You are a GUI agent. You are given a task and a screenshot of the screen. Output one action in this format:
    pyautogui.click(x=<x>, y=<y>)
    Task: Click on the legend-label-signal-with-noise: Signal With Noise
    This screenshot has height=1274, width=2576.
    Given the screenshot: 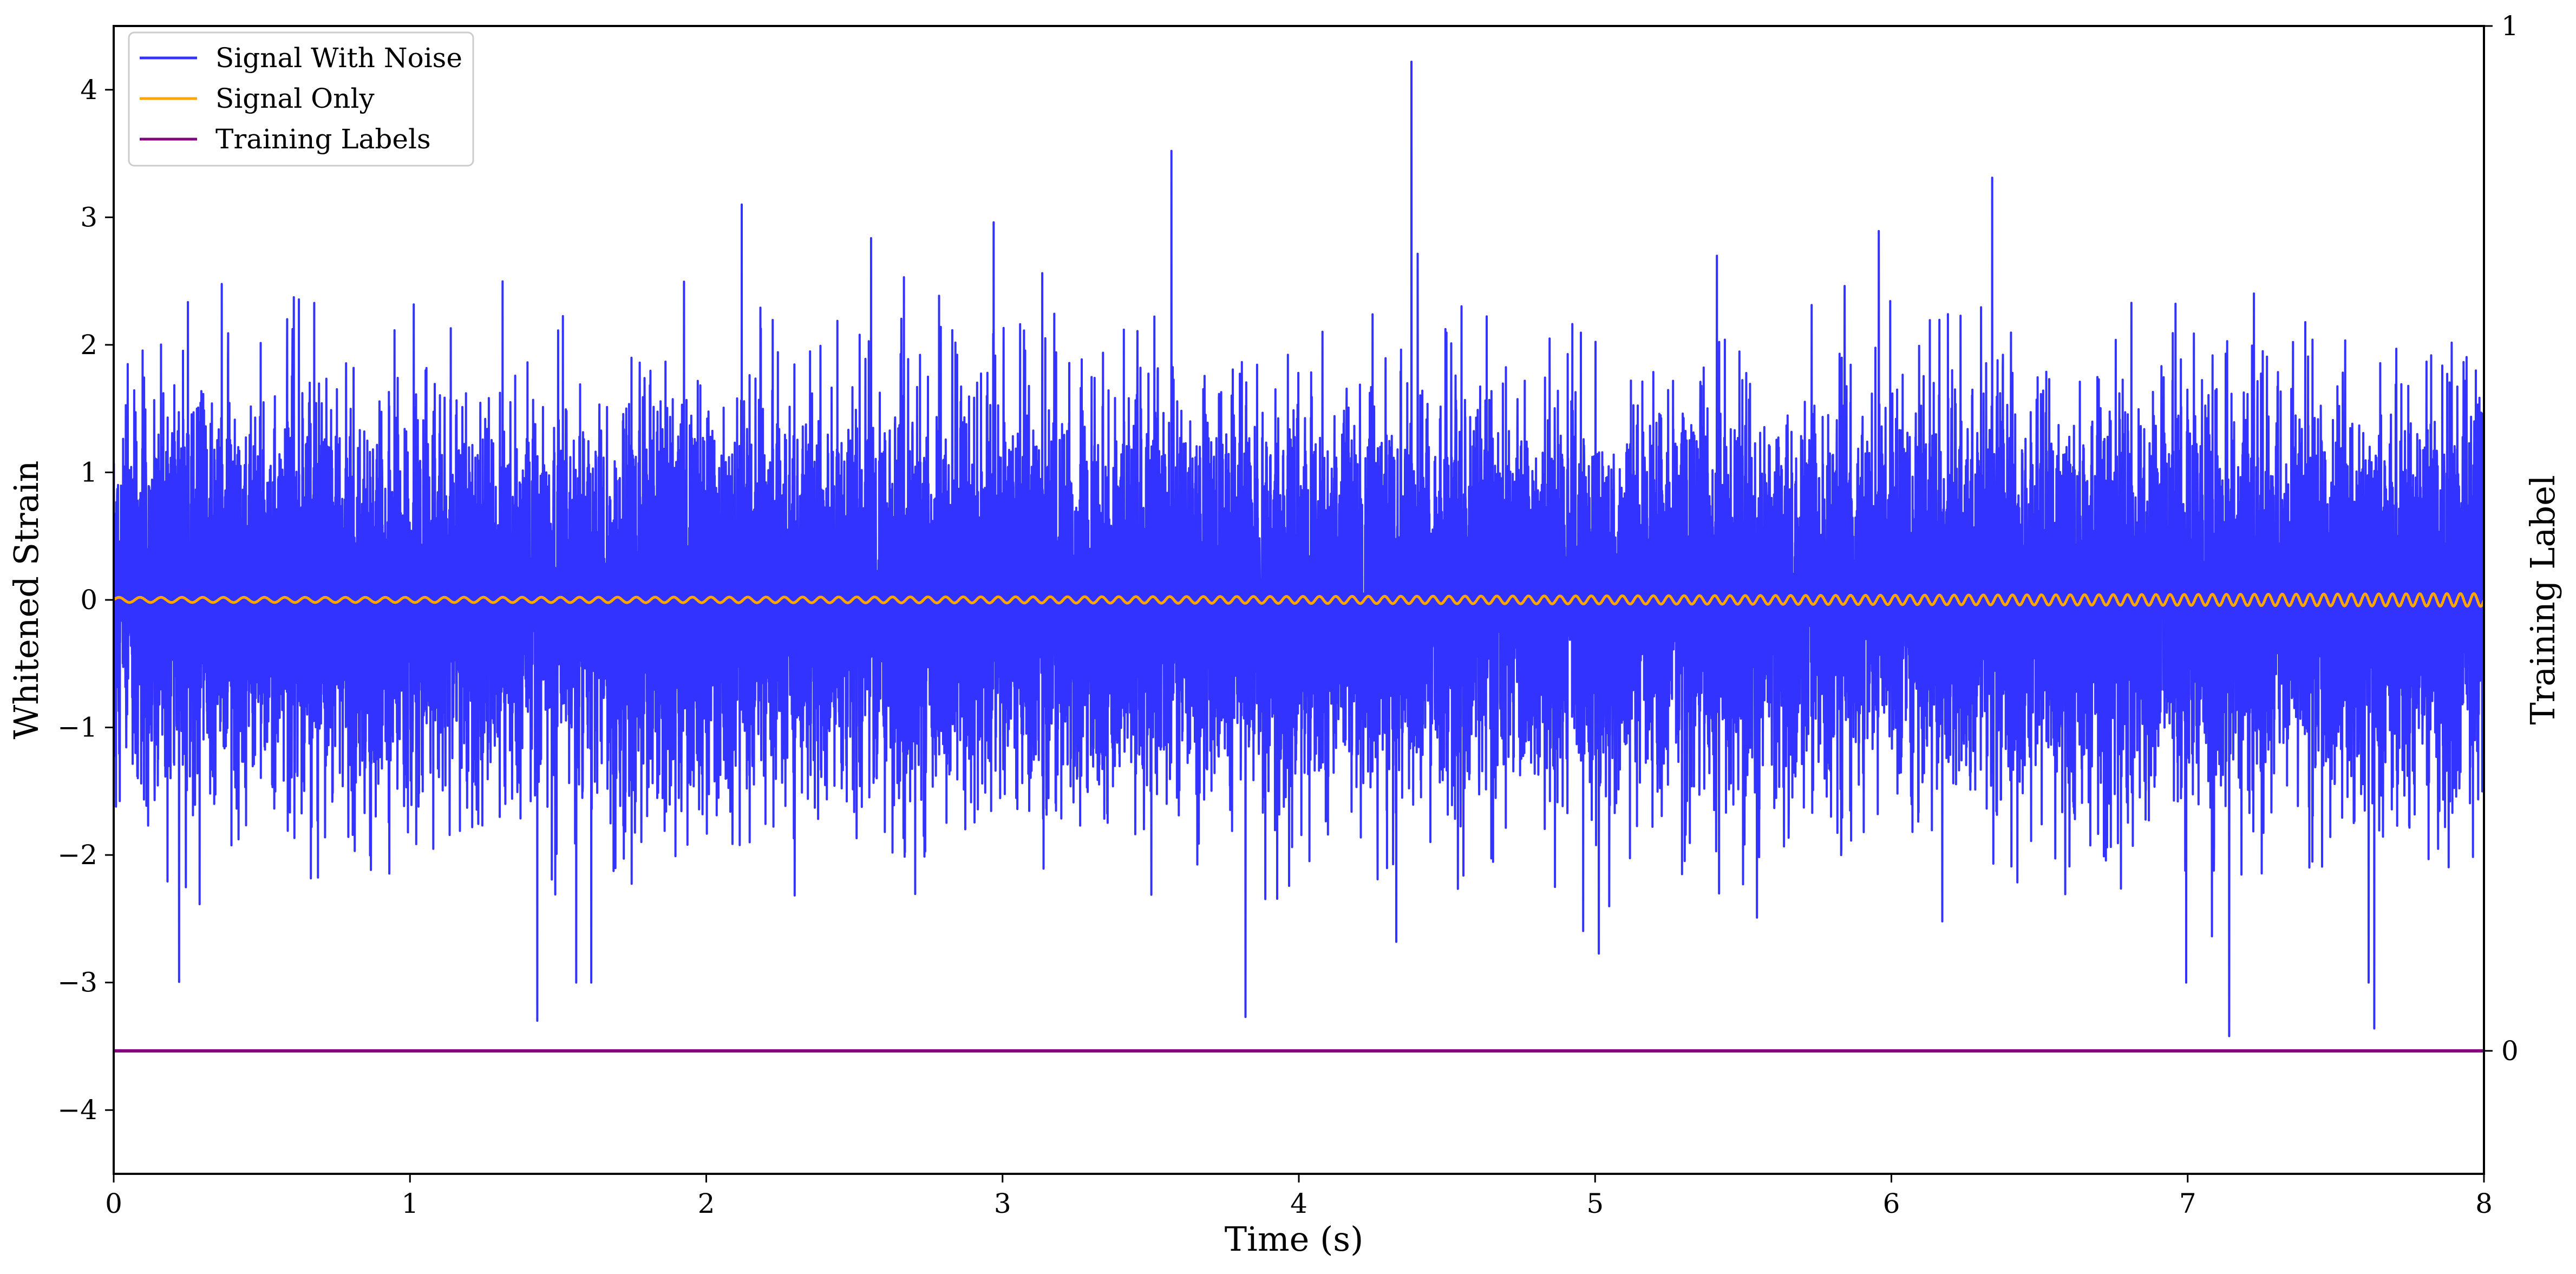 What is the action you would take?
    pyautogui.click(x=338, y=58)
    